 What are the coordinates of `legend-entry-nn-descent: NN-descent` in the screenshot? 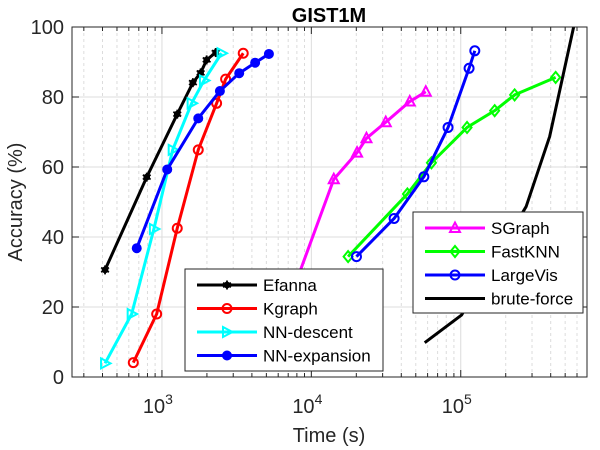 It's located at (275, 332).